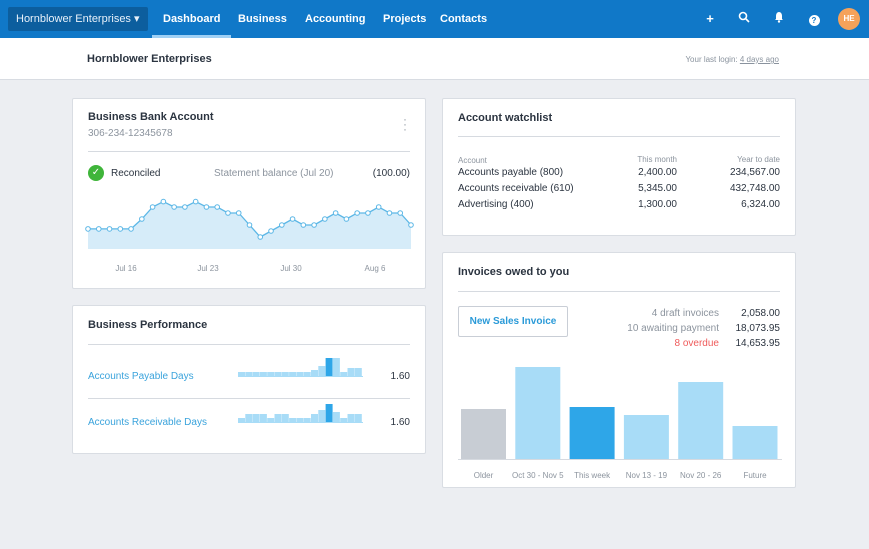 This screenshot has height=549, width=869. I want to click on ytd-value: 6,324.00, so click(760, 204).